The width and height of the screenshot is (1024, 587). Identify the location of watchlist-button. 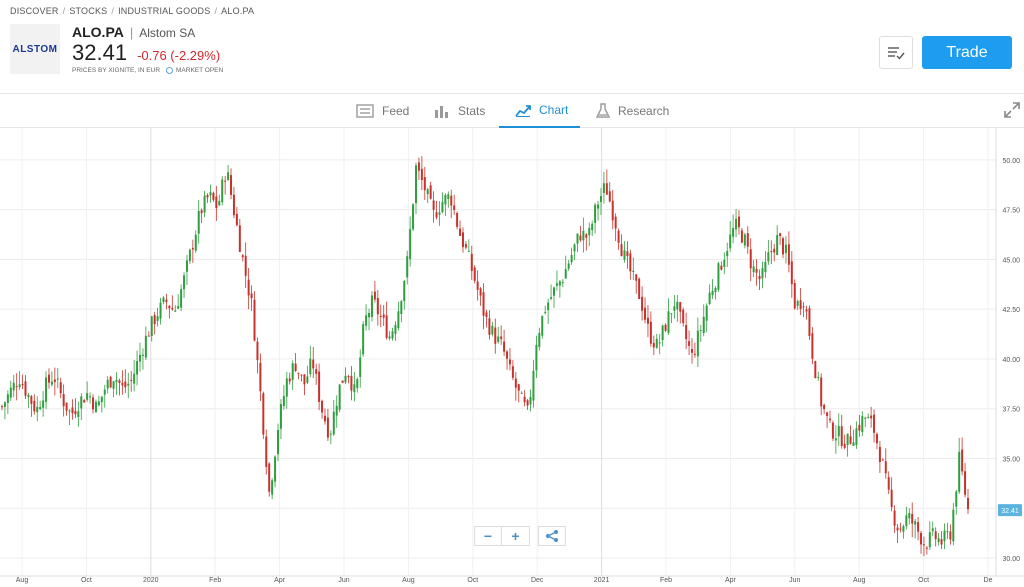
(896, 52).